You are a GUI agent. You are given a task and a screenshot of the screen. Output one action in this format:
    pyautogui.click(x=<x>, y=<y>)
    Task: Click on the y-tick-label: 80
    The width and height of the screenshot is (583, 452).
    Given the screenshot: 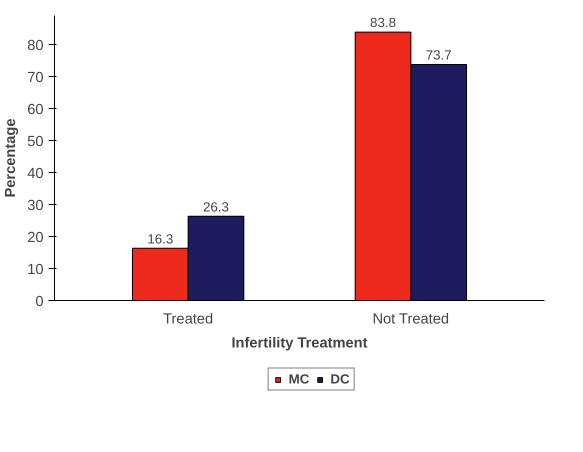 What is the action you would take?
    pyautogui.click(x=35, y=46)
    